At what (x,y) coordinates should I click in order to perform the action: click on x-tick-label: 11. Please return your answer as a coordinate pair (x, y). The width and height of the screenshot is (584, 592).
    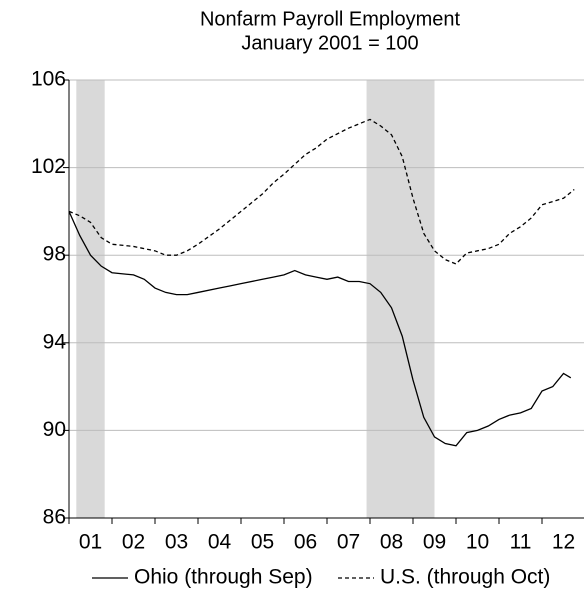
    Looking at the image, I should click on (521, 542).